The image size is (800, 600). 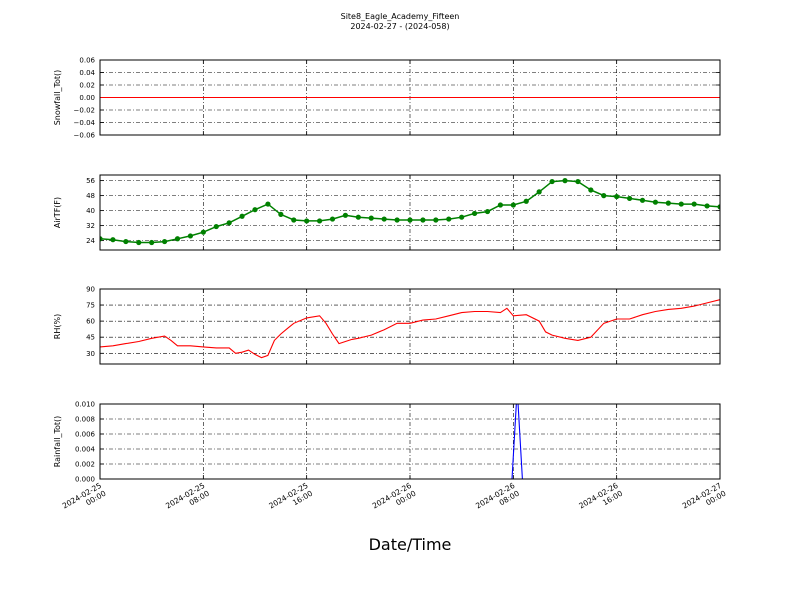 I want to click on y-tick-label: 40, so click(x=90, y=211).